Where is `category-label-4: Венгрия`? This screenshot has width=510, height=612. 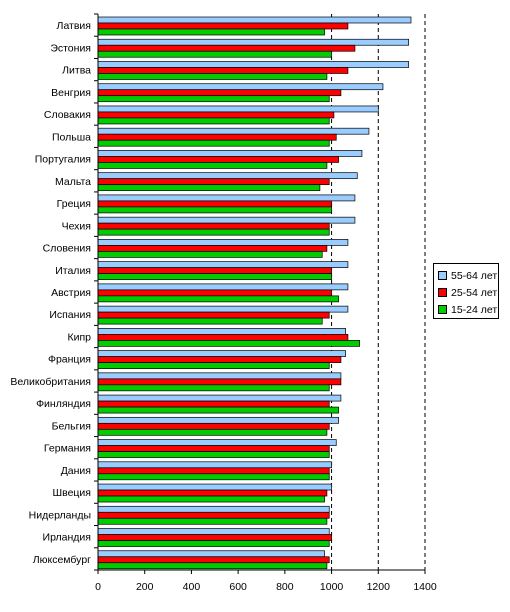
category-label-4: Венгрия is located at coordinates (71, 93).